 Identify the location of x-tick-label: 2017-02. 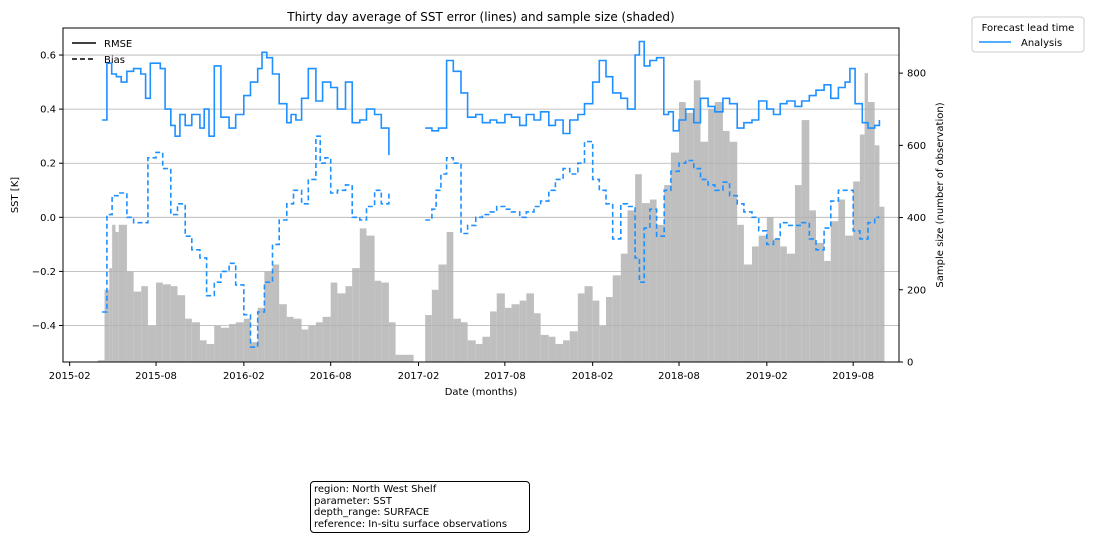
(419, 376).